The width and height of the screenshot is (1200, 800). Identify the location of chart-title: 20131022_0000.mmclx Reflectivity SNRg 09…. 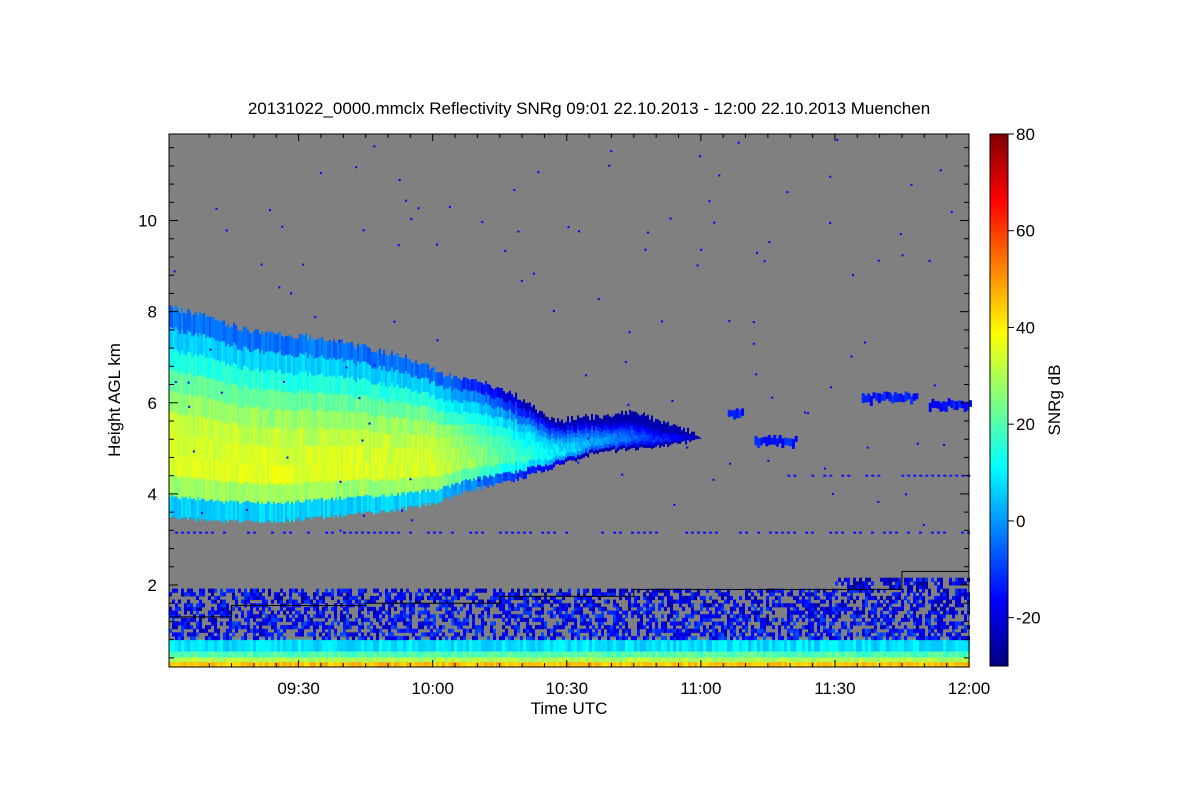
(589, 108).